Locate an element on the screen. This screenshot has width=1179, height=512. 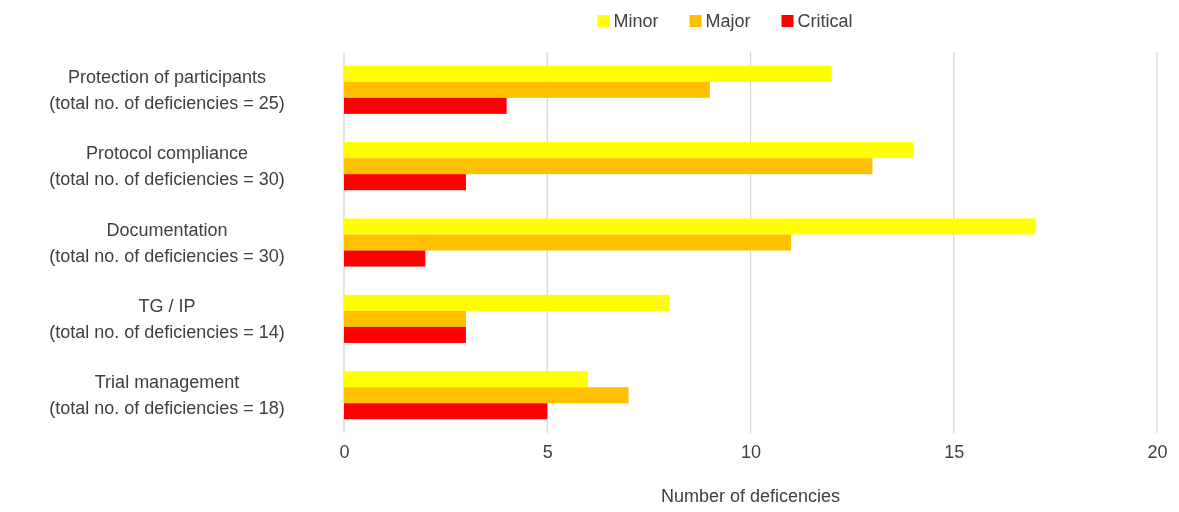
x-tick-label: 15 is located at coordinates (954, 451).